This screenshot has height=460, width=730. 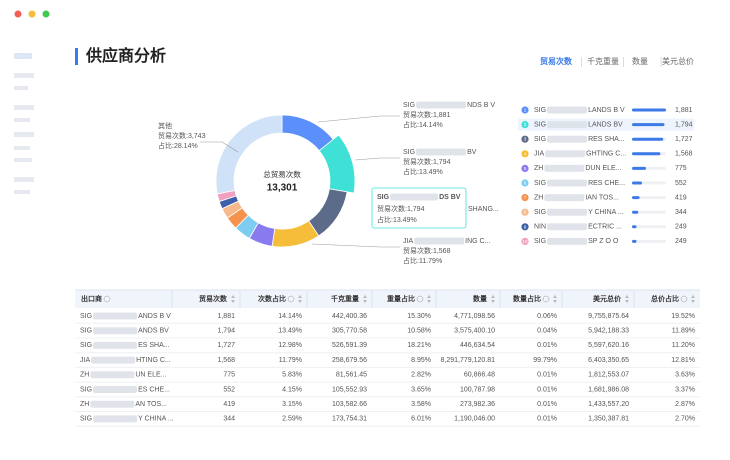 I want to click on rank-number: 7, so click(x=525, y=197).